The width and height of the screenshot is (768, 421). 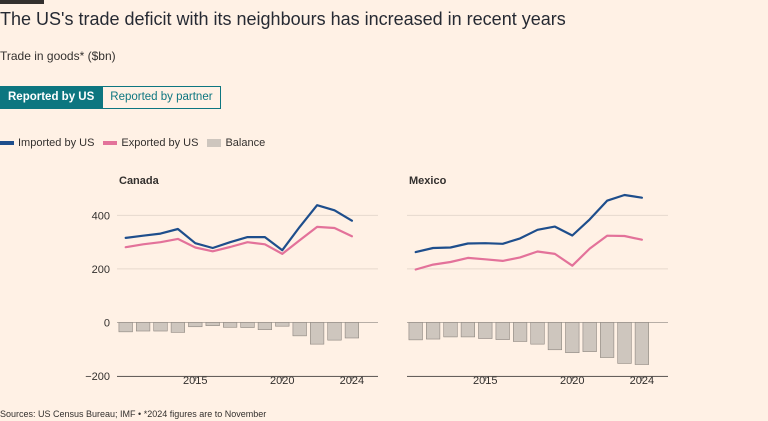 What do you see at coordinates (238, 240) in the screenshot?
I see `line-exported-canada` at bounding box center [238, 240].